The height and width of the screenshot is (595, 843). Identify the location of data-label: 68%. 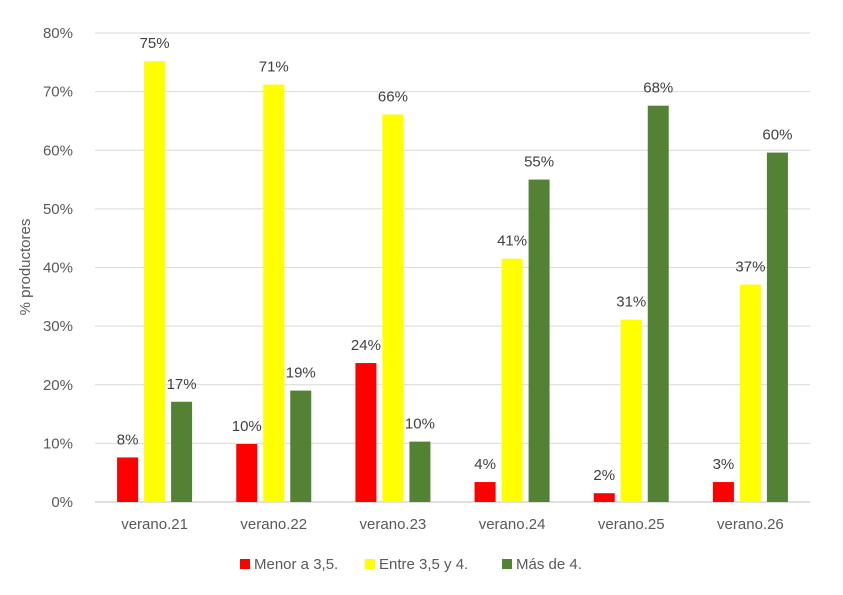
(658, 88).